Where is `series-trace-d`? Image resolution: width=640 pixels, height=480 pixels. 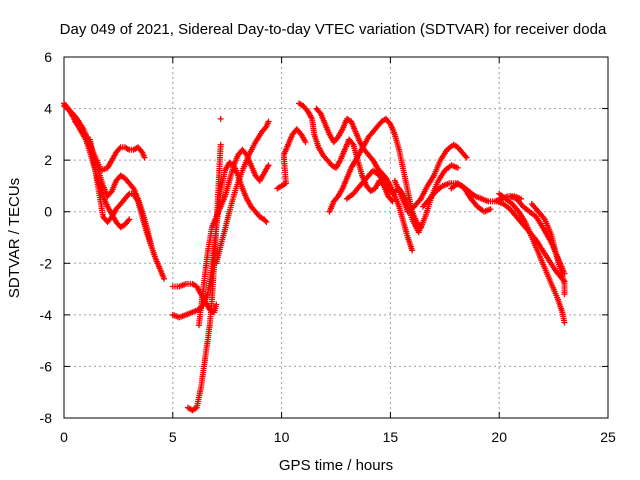 series-trace-d is located at coordinates (120, 192).